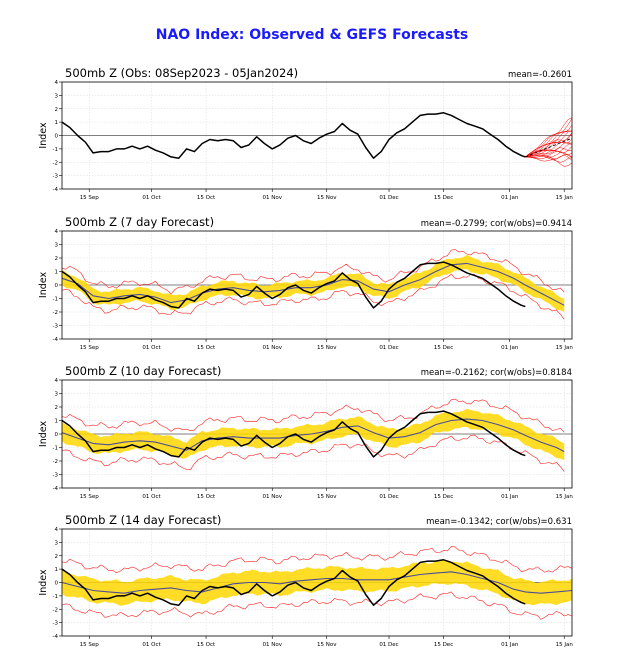 The height and width of the screenshot is (668, 624). What do you see at coordinates (181, 73) in the screenshot?
I see `panel-title: 500mb Z (Obs: 08Sep2023 - 05Jan2024)` at bounding box center [181, 73].